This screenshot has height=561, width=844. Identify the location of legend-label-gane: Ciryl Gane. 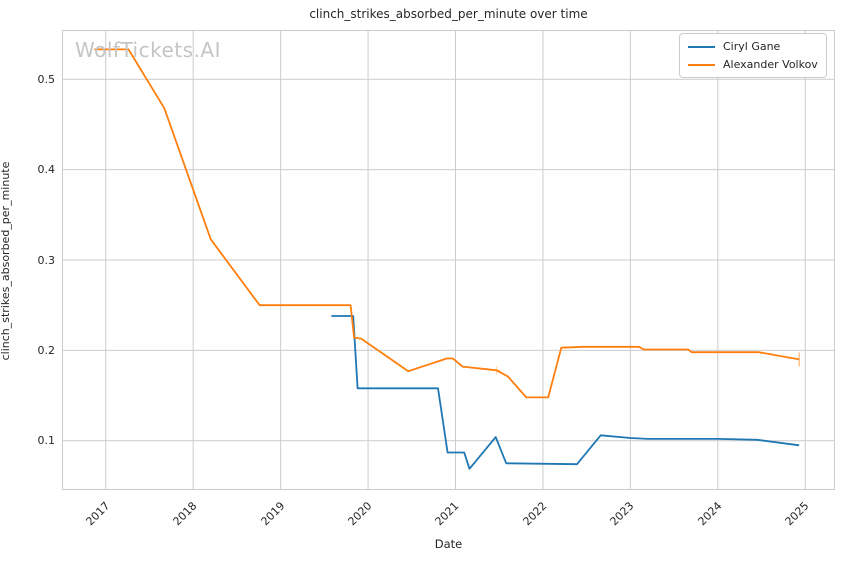
(752, 46).